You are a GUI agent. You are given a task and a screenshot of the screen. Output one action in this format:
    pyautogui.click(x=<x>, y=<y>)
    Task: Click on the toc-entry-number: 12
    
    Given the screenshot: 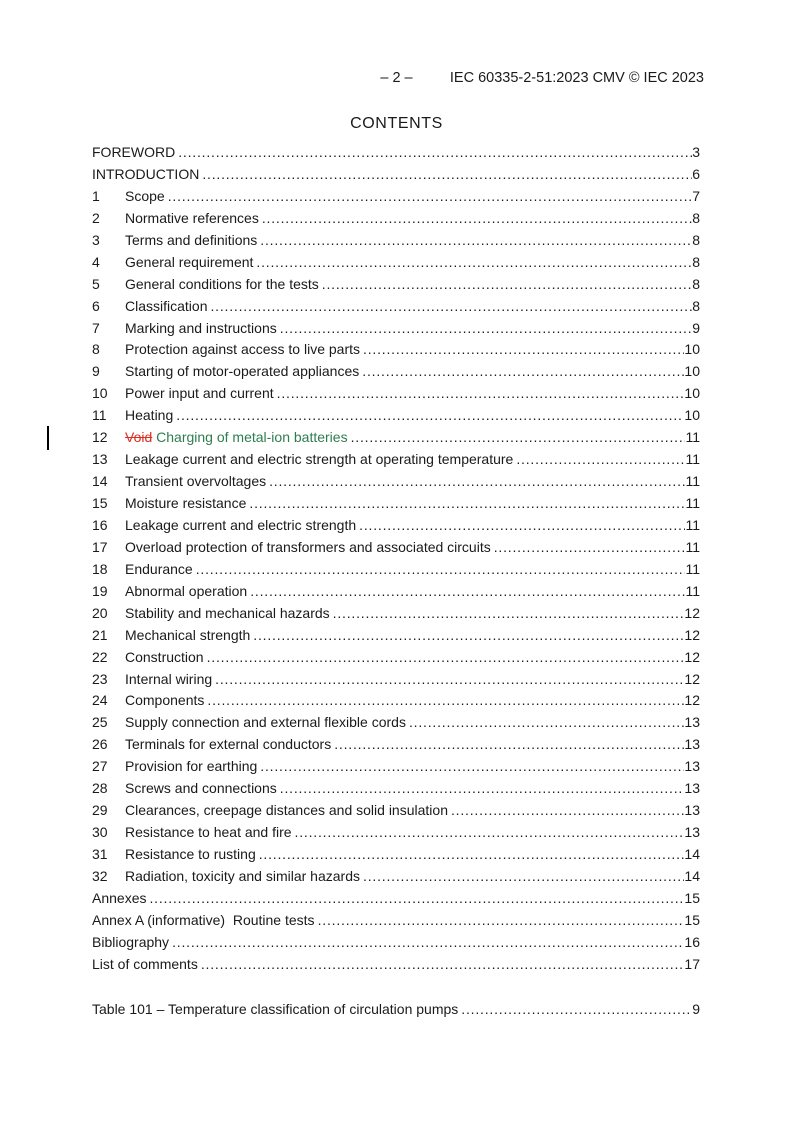 What is the action you would take?
    pyautogui.click(x=100, y=437)
    